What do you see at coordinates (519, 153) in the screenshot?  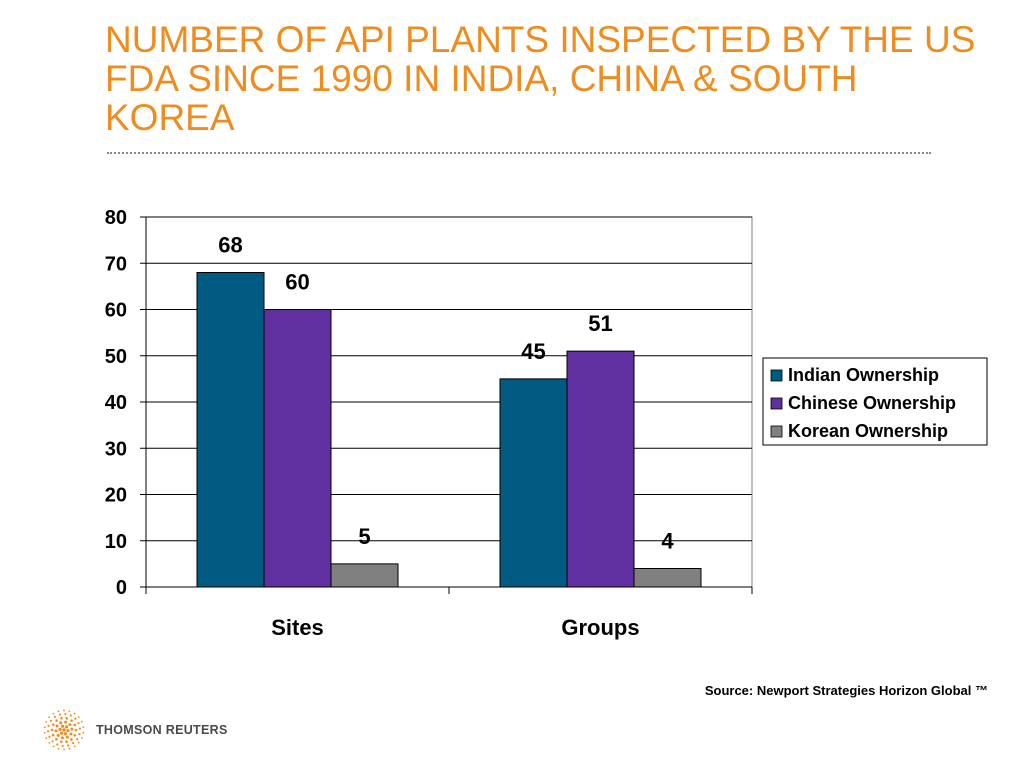 I see `title-divider` at bounding box center [519, 153].